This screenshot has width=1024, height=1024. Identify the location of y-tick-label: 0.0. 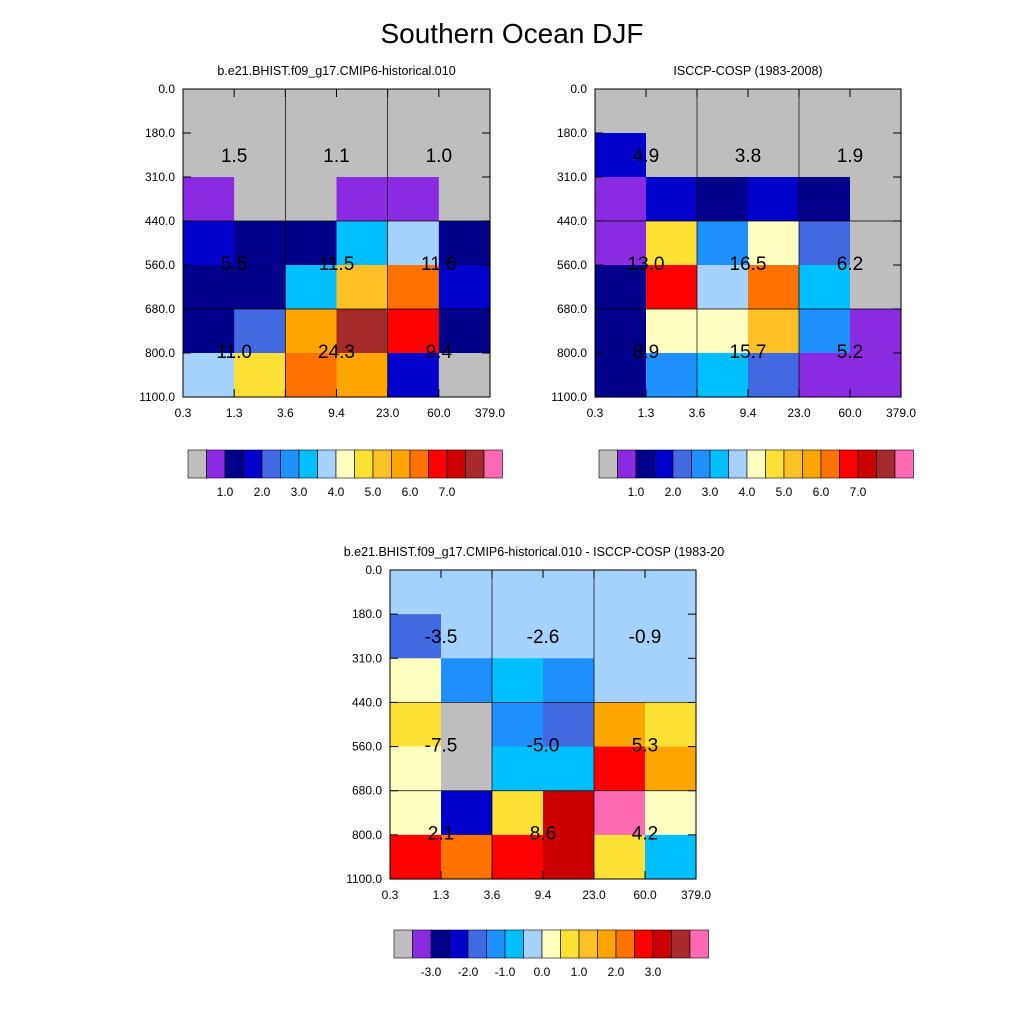
(373, 570).